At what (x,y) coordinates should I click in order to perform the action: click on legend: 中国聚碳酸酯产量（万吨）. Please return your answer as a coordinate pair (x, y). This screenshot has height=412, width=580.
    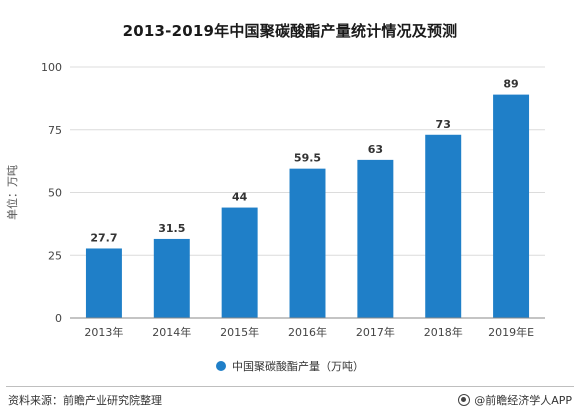
    Looking at the image, I should click on (290, 366).